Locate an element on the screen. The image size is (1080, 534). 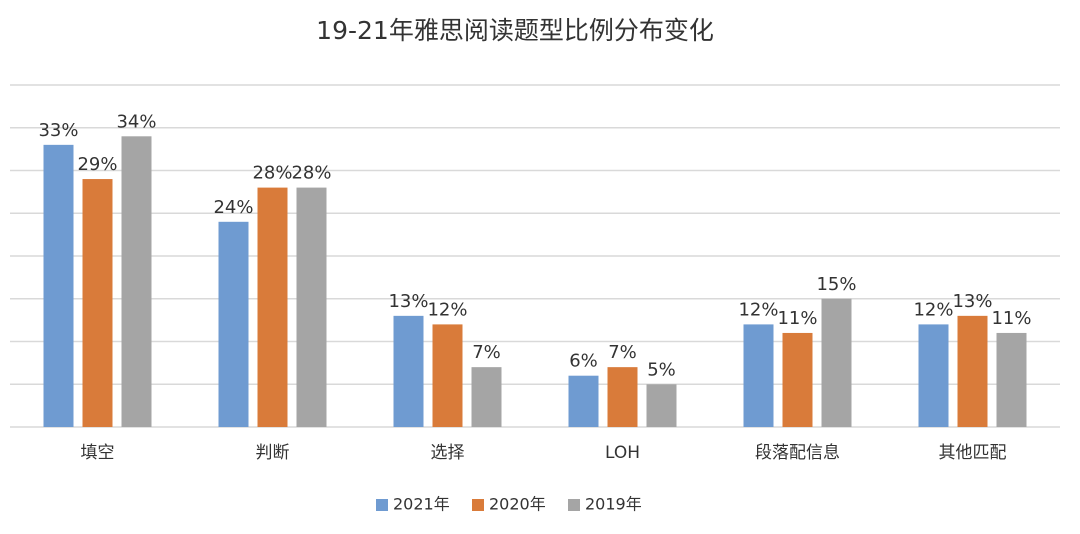
x-tick-label: 判断 is located at coordinates (273, 453).